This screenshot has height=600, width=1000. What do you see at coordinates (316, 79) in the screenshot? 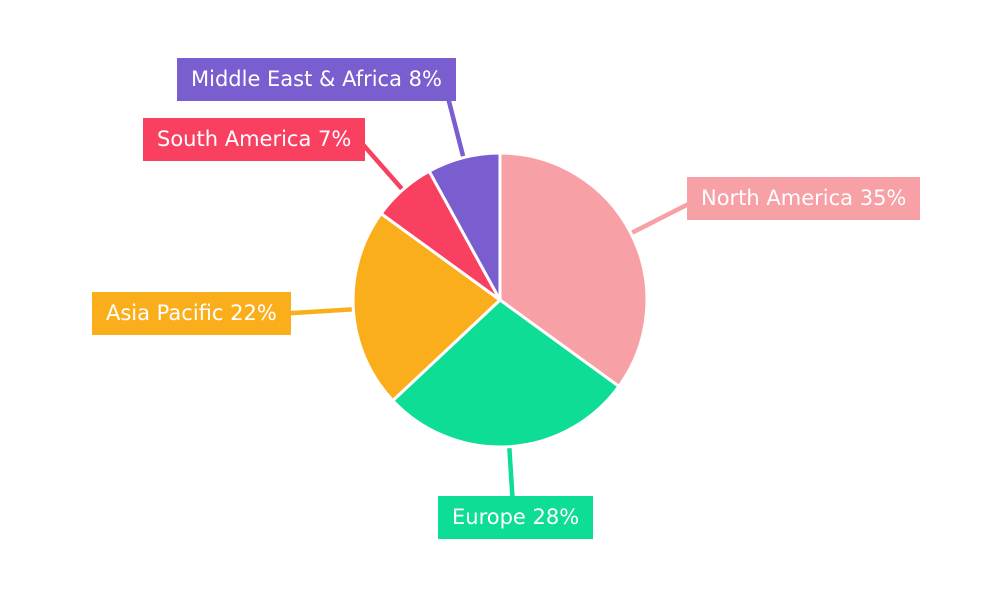
I see `callout-label-middle-east-africa: Middle East & Africa 8%` at bounding box center [316, 79].